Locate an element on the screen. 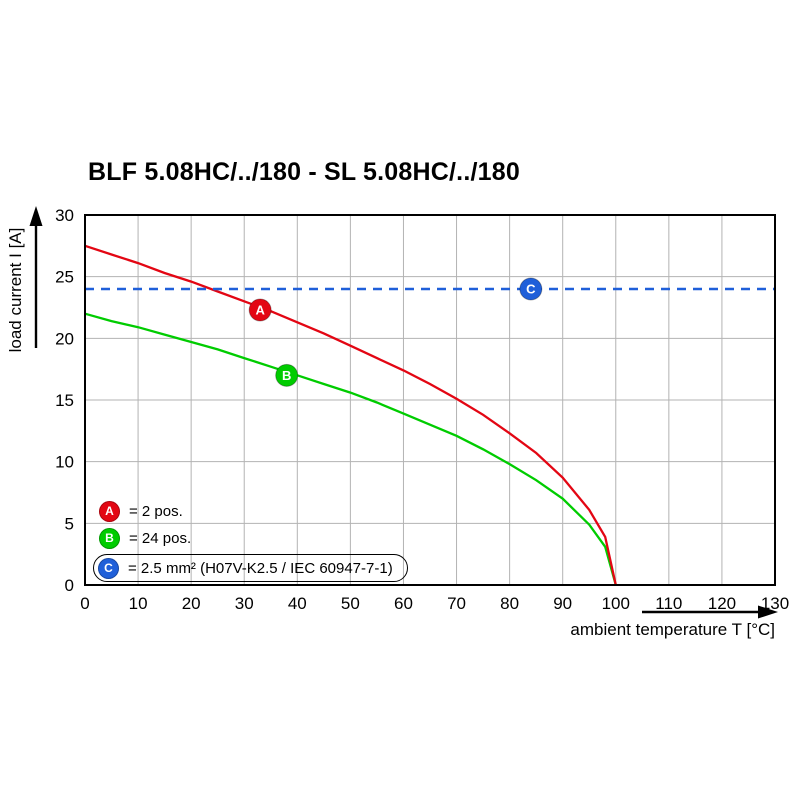  legend-label-c: = 2.5 mm² (H07V-K2.5 / IEC 60947-7-1) is located at coordinates (260, 568).